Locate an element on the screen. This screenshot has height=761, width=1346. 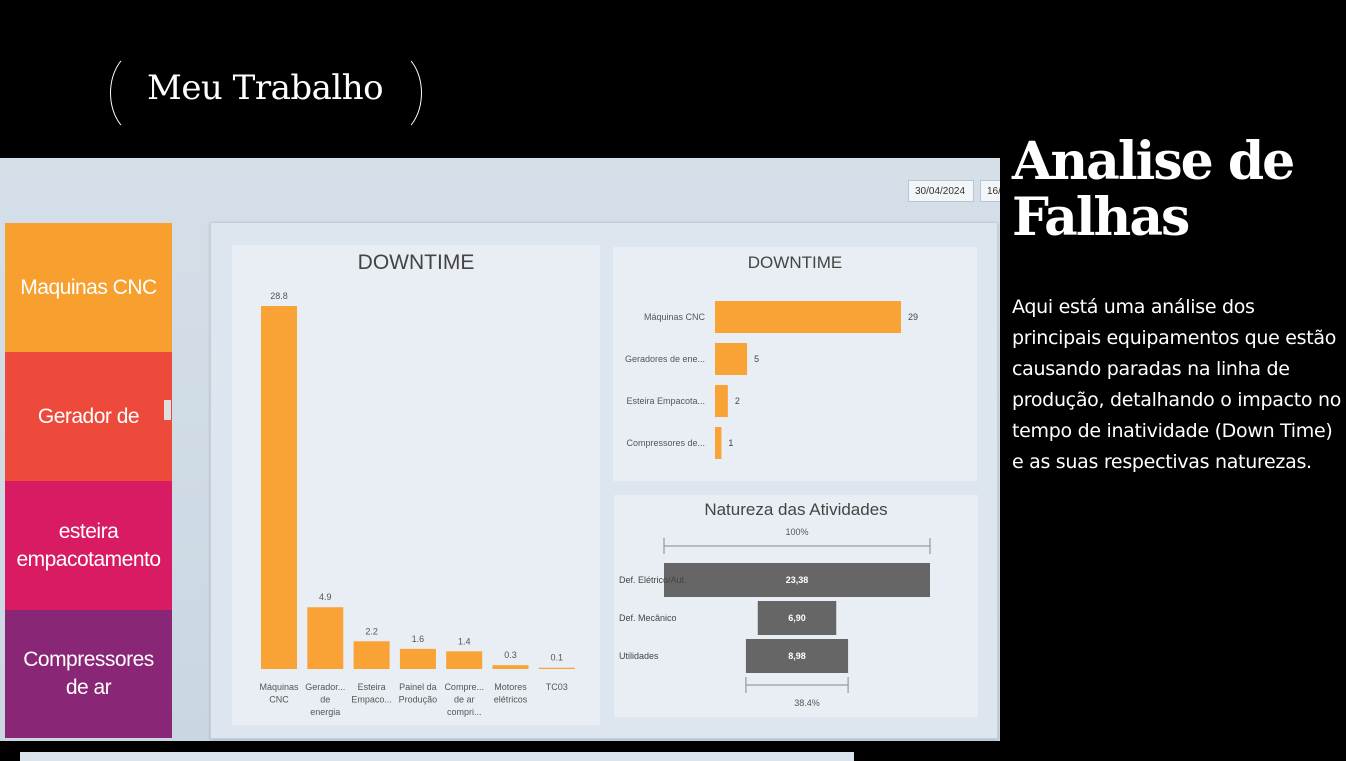
tile-label: Gerador de is located at coordinates (88, 416).